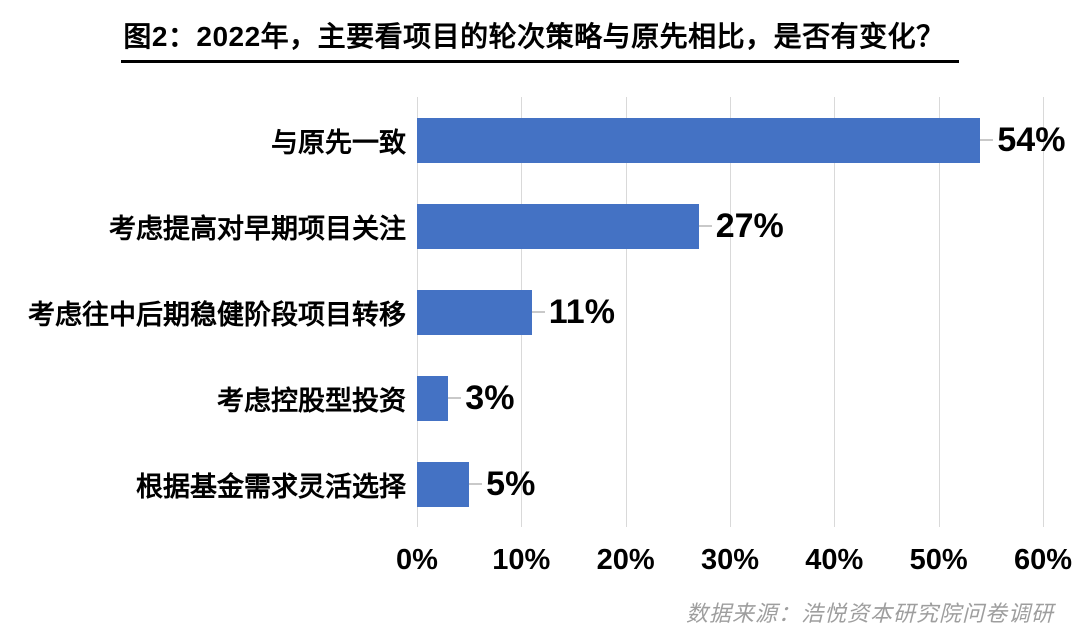  What do you see at coordinates (338, 142) in the screenshot?
I see `category-label: 与原先一致` at bounding box center [338, 142].